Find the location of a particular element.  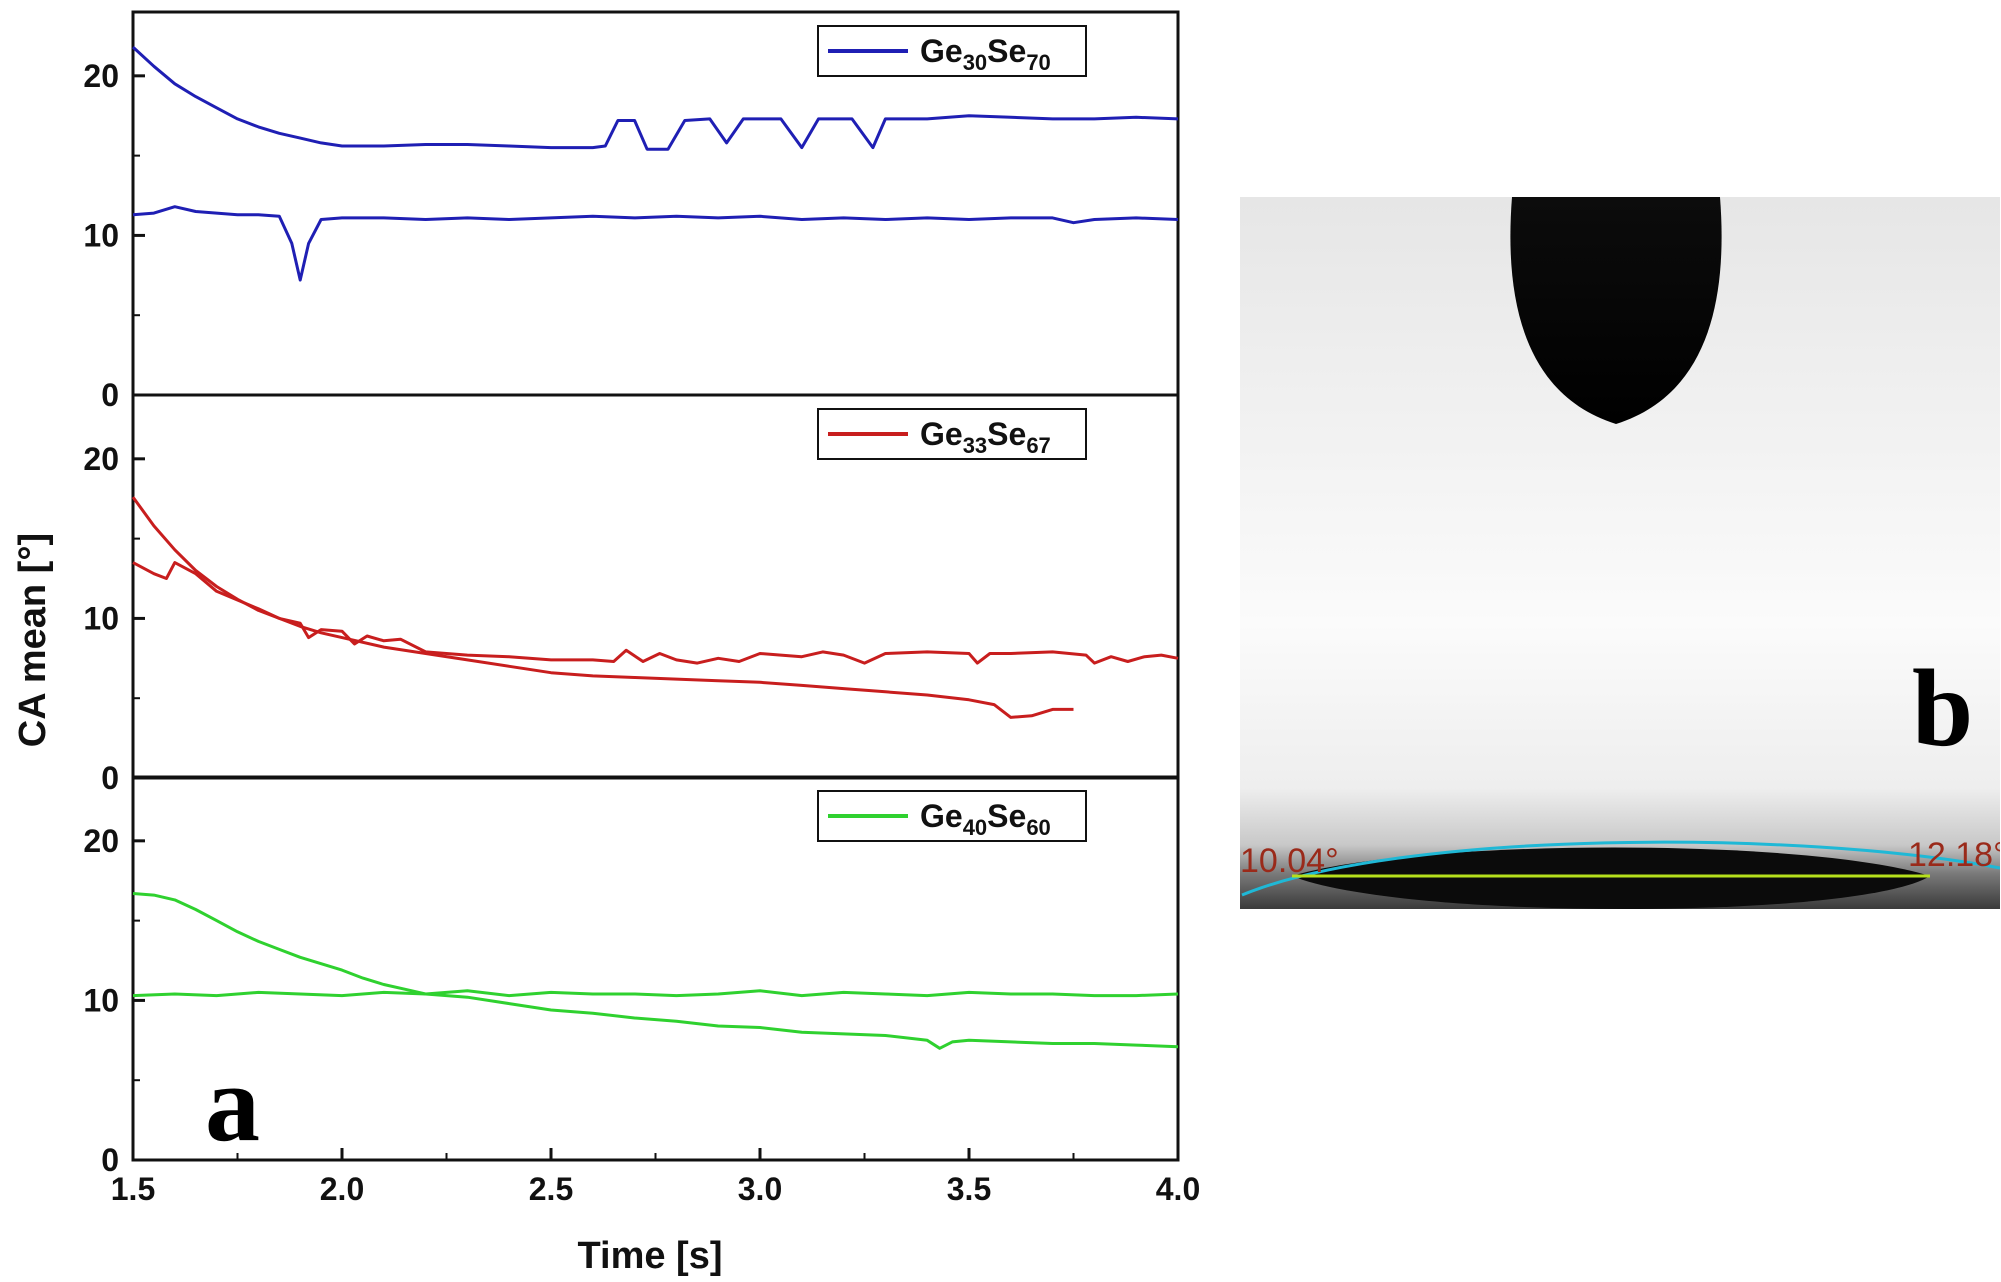

x-axis-title: Time [s] is located at coordinates (649, 1256).